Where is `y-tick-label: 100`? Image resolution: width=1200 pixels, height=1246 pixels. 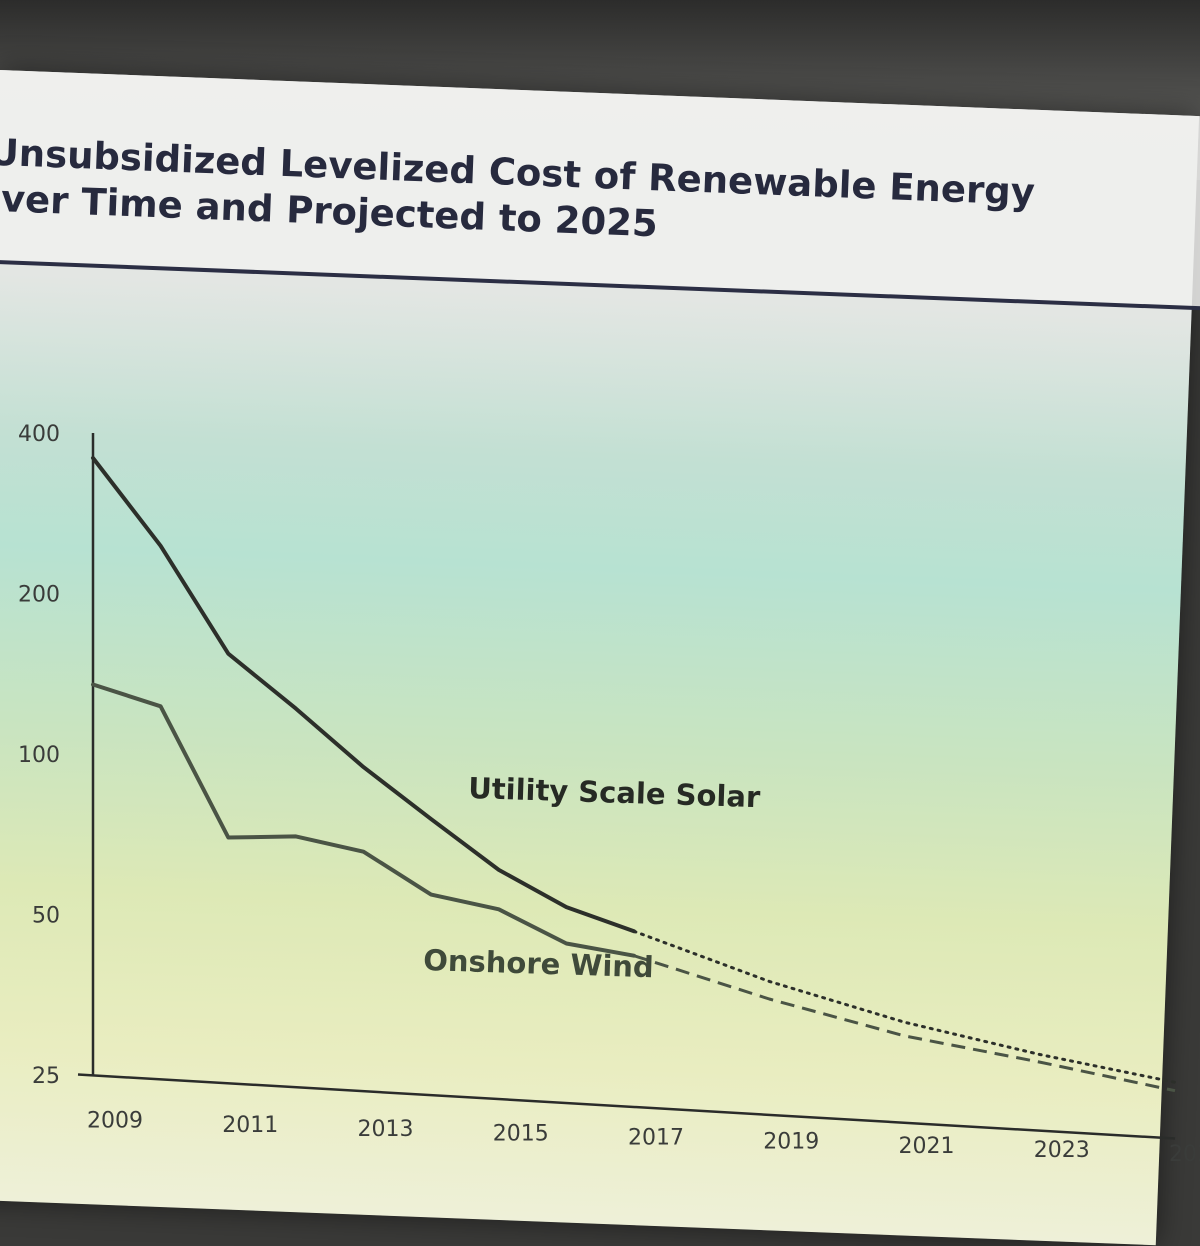
y-tick-label: 100 is located at coordinates (39, 755).